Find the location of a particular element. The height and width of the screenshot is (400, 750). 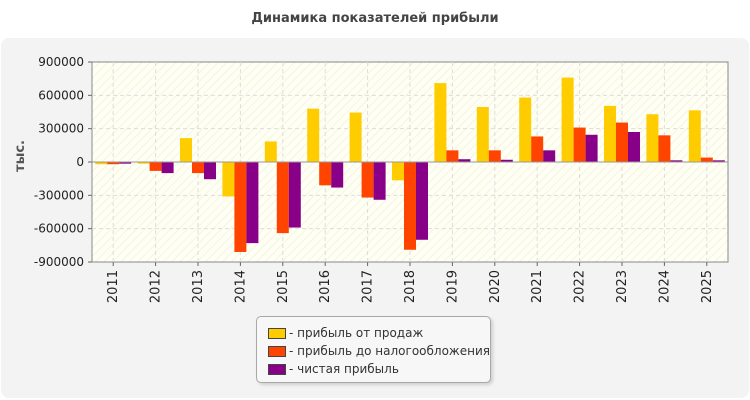

y-tick-label: 300000 is located at coordinates (61, 129).